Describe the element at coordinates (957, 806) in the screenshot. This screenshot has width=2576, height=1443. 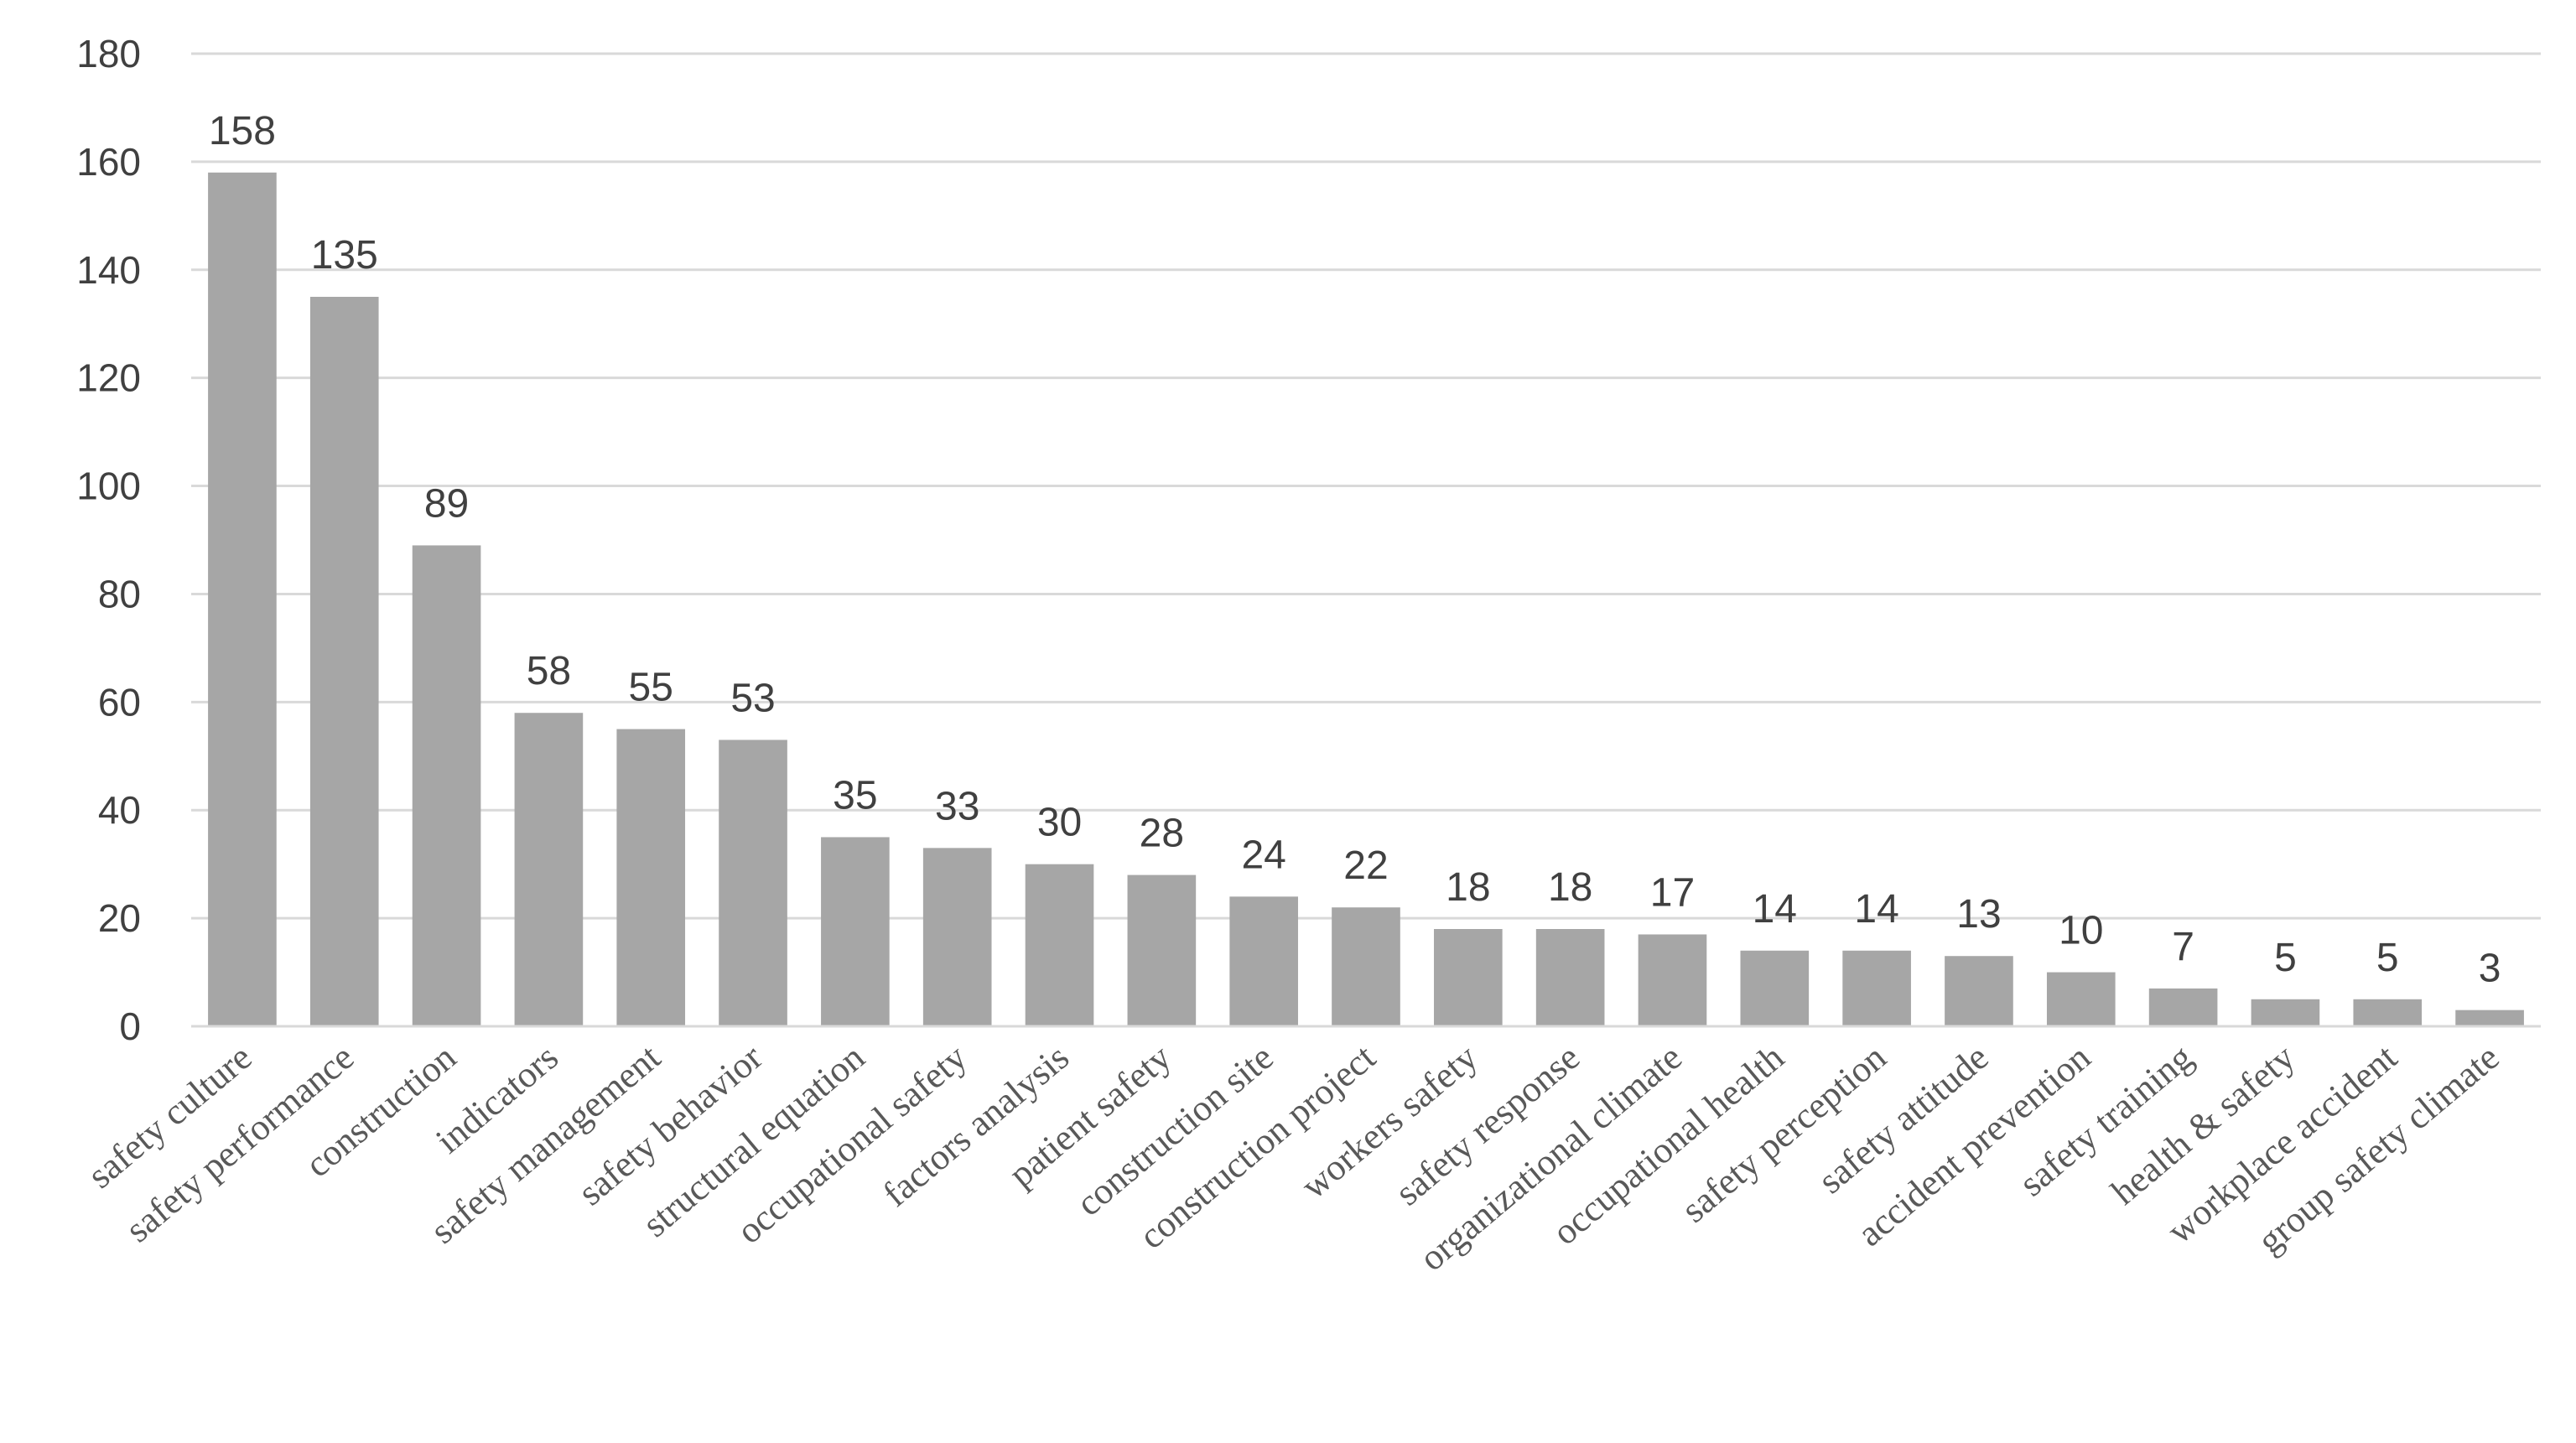
I see `data-label: 33` at that location.